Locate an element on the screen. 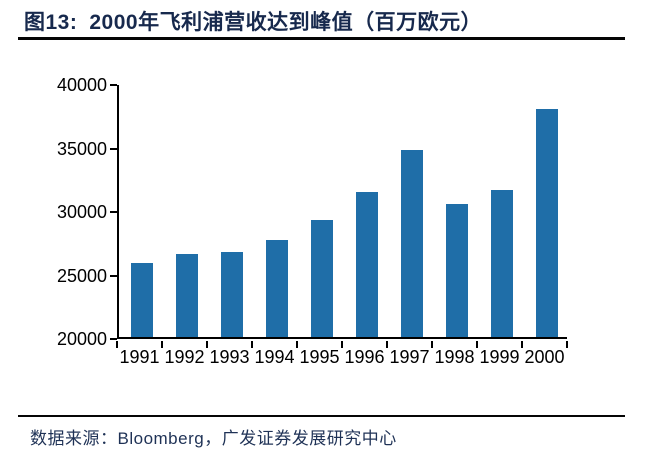 This screenshot has width=646, height=454. x-axis-label-1995: 1995 is located at coordinates (319, 357).